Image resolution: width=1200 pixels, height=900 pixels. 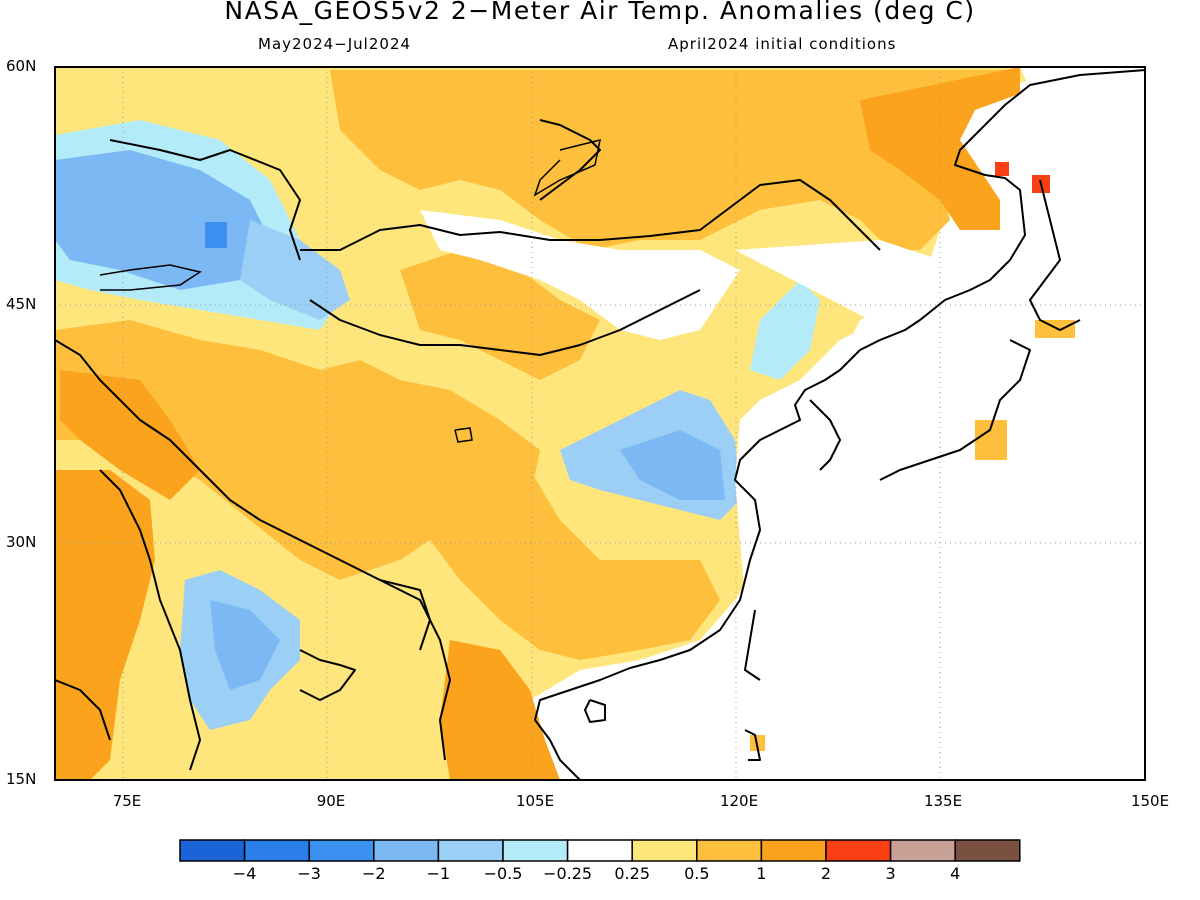 What do you see at coordinates (1150, 801) in the screenshot?
I see `lon-label-150e: 150E` at bounding box center [1150, 801].